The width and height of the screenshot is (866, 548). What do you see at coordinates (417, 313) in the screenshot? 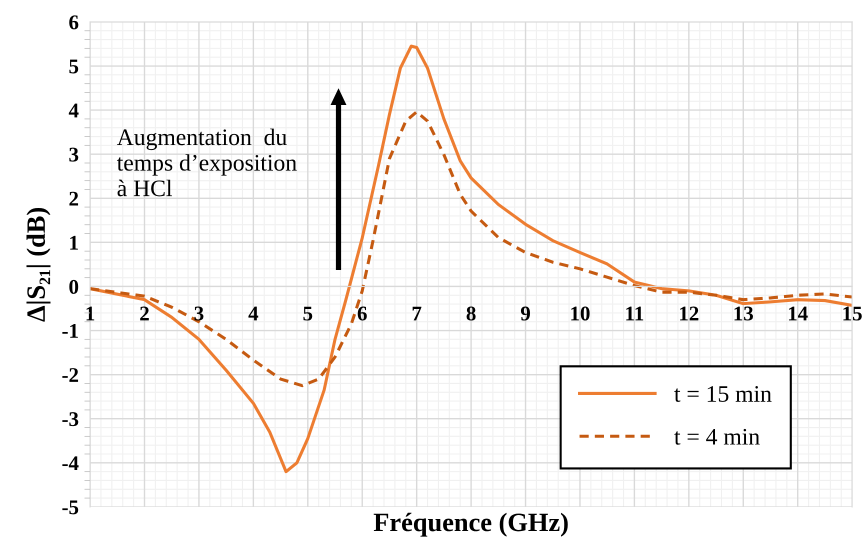
I see `x-tick-label: 7` at bounding box center [417, 313].